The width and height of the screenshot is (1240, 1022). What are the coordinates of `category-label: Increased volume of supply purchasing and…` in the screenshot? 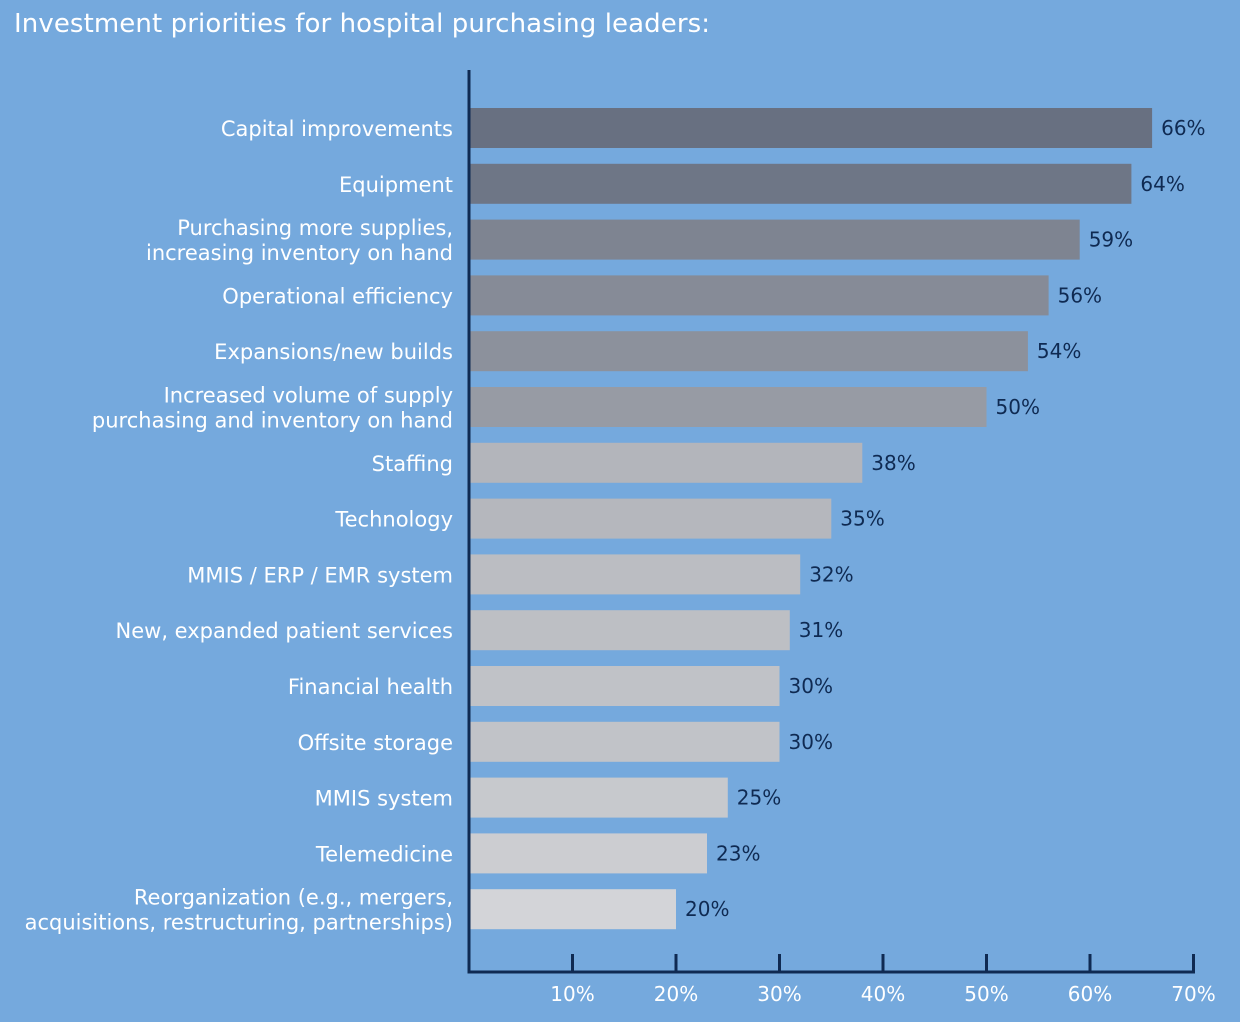 It's located at (272, 408).